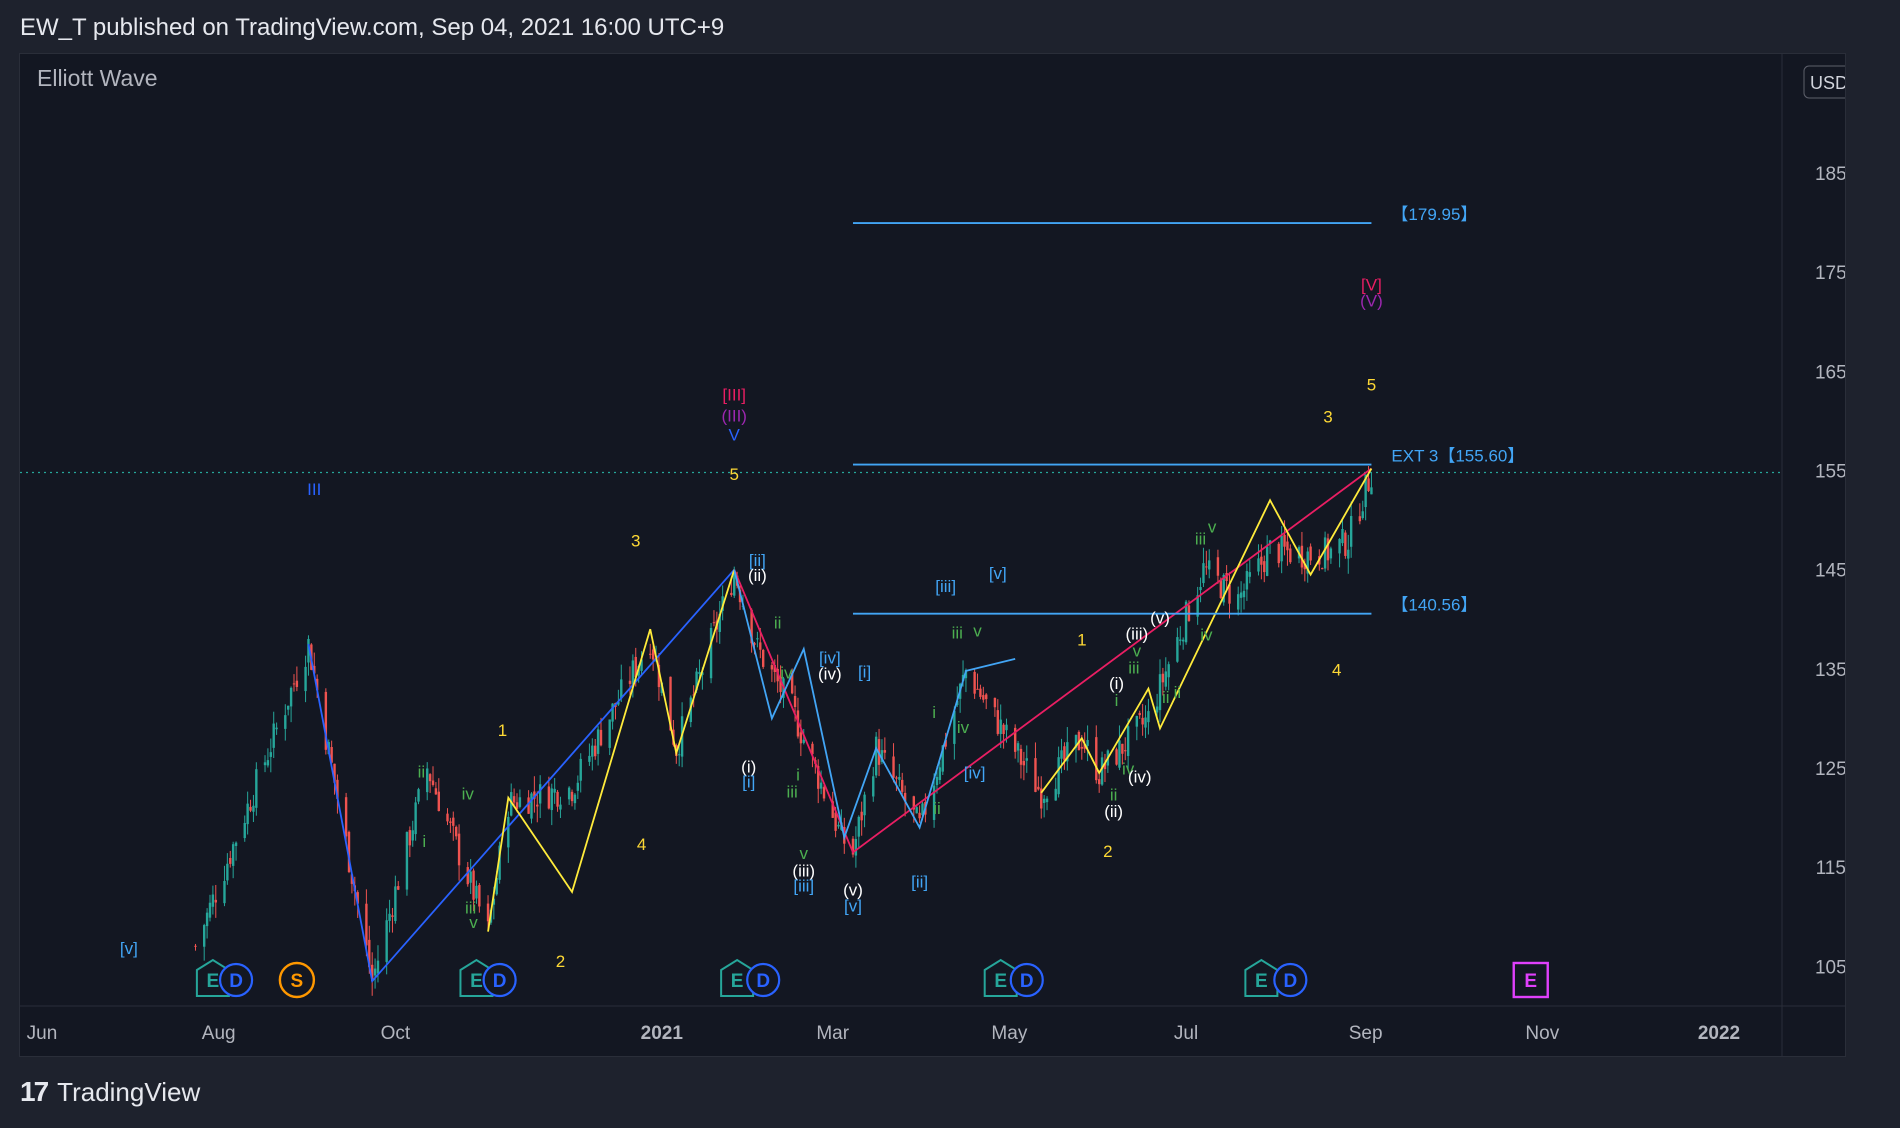  Describe the element at coordinates (1137, 634) in the screenshot. I see `wave-label: (iii)` at that location.